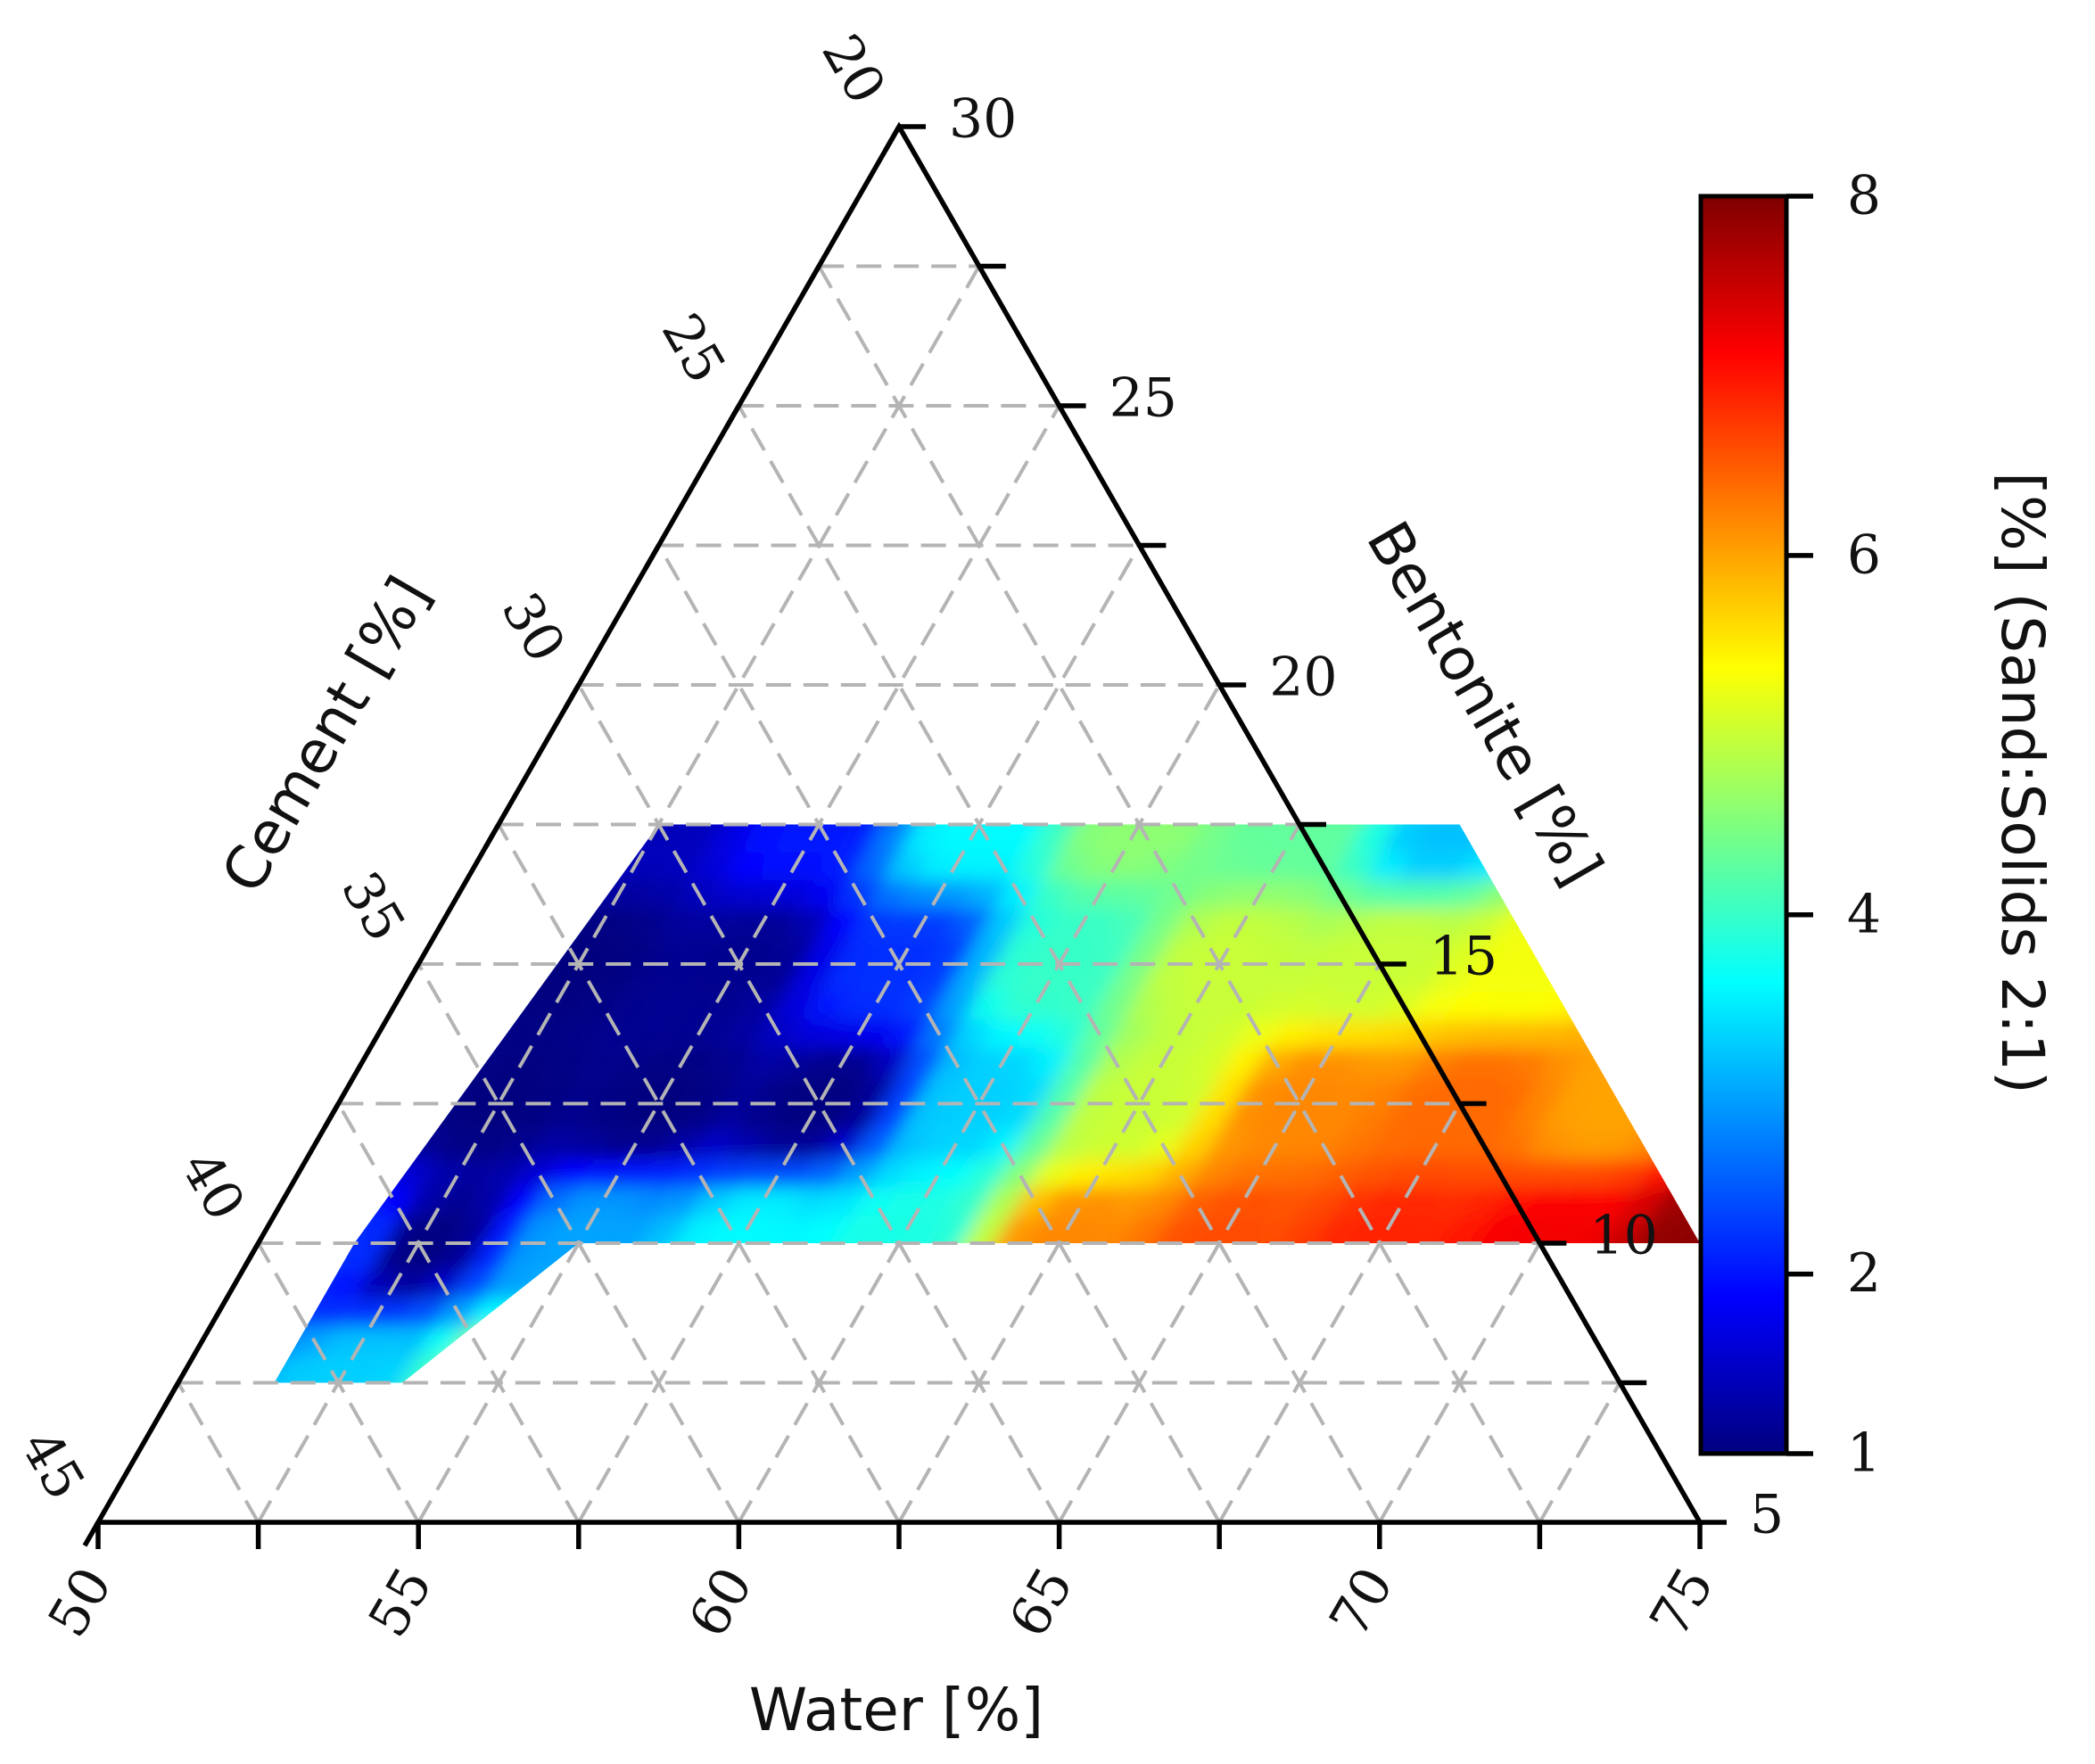  Describe the element at coordinates (338, 1382) in the screenshot. I see `grid-line-cement` at that location.